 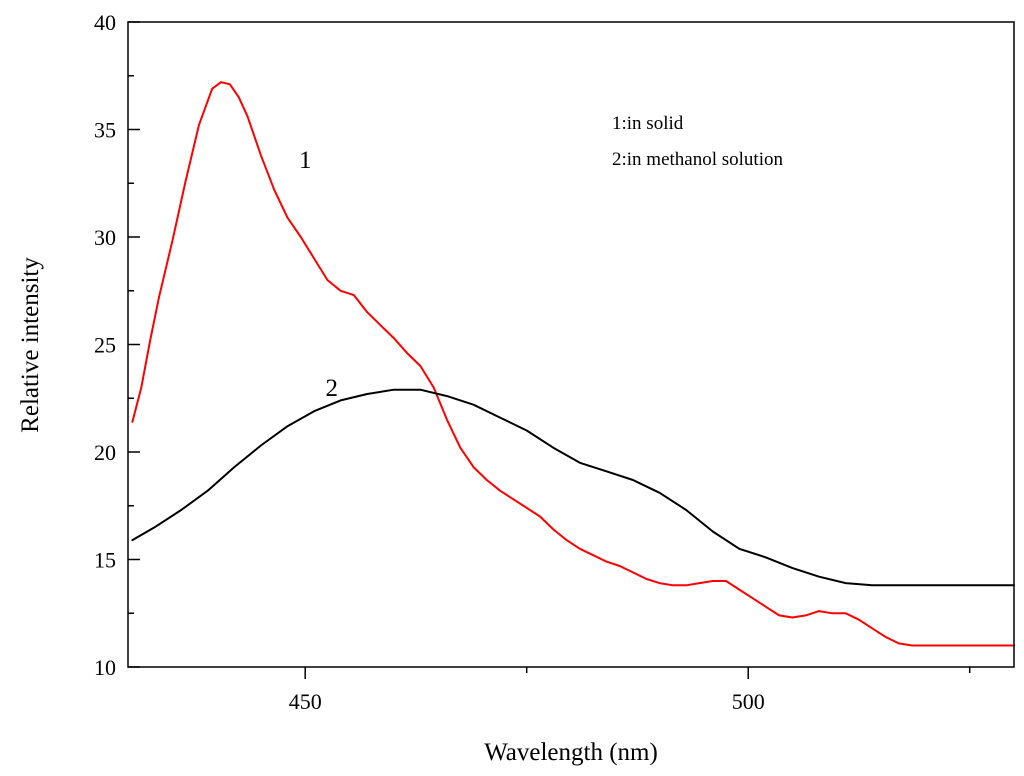 I want to click on y-axis-title: Relative intensity, so click(x=30, y=345).